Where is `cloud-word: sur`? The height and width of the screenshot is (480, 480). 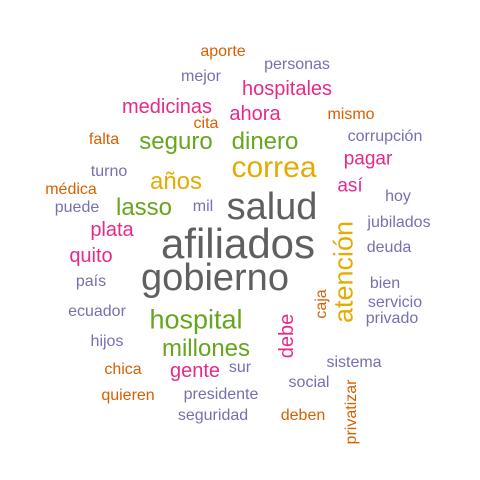
cloud-word: sur is located at coordinates (240, 367).